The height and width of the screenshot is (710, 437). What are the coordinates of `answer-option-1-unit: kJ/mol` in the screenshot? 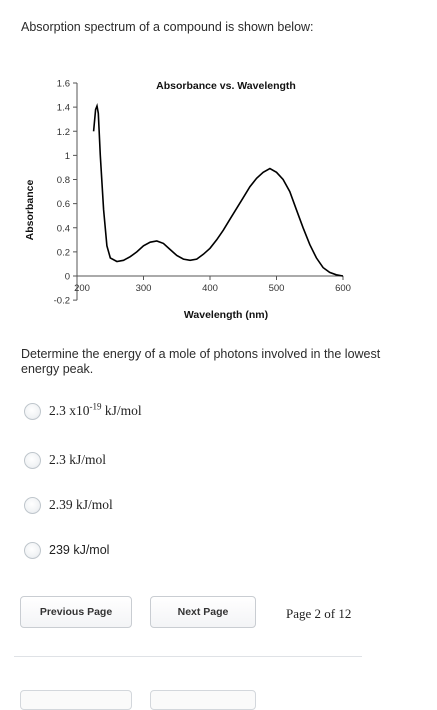 It's located at (121, 410).